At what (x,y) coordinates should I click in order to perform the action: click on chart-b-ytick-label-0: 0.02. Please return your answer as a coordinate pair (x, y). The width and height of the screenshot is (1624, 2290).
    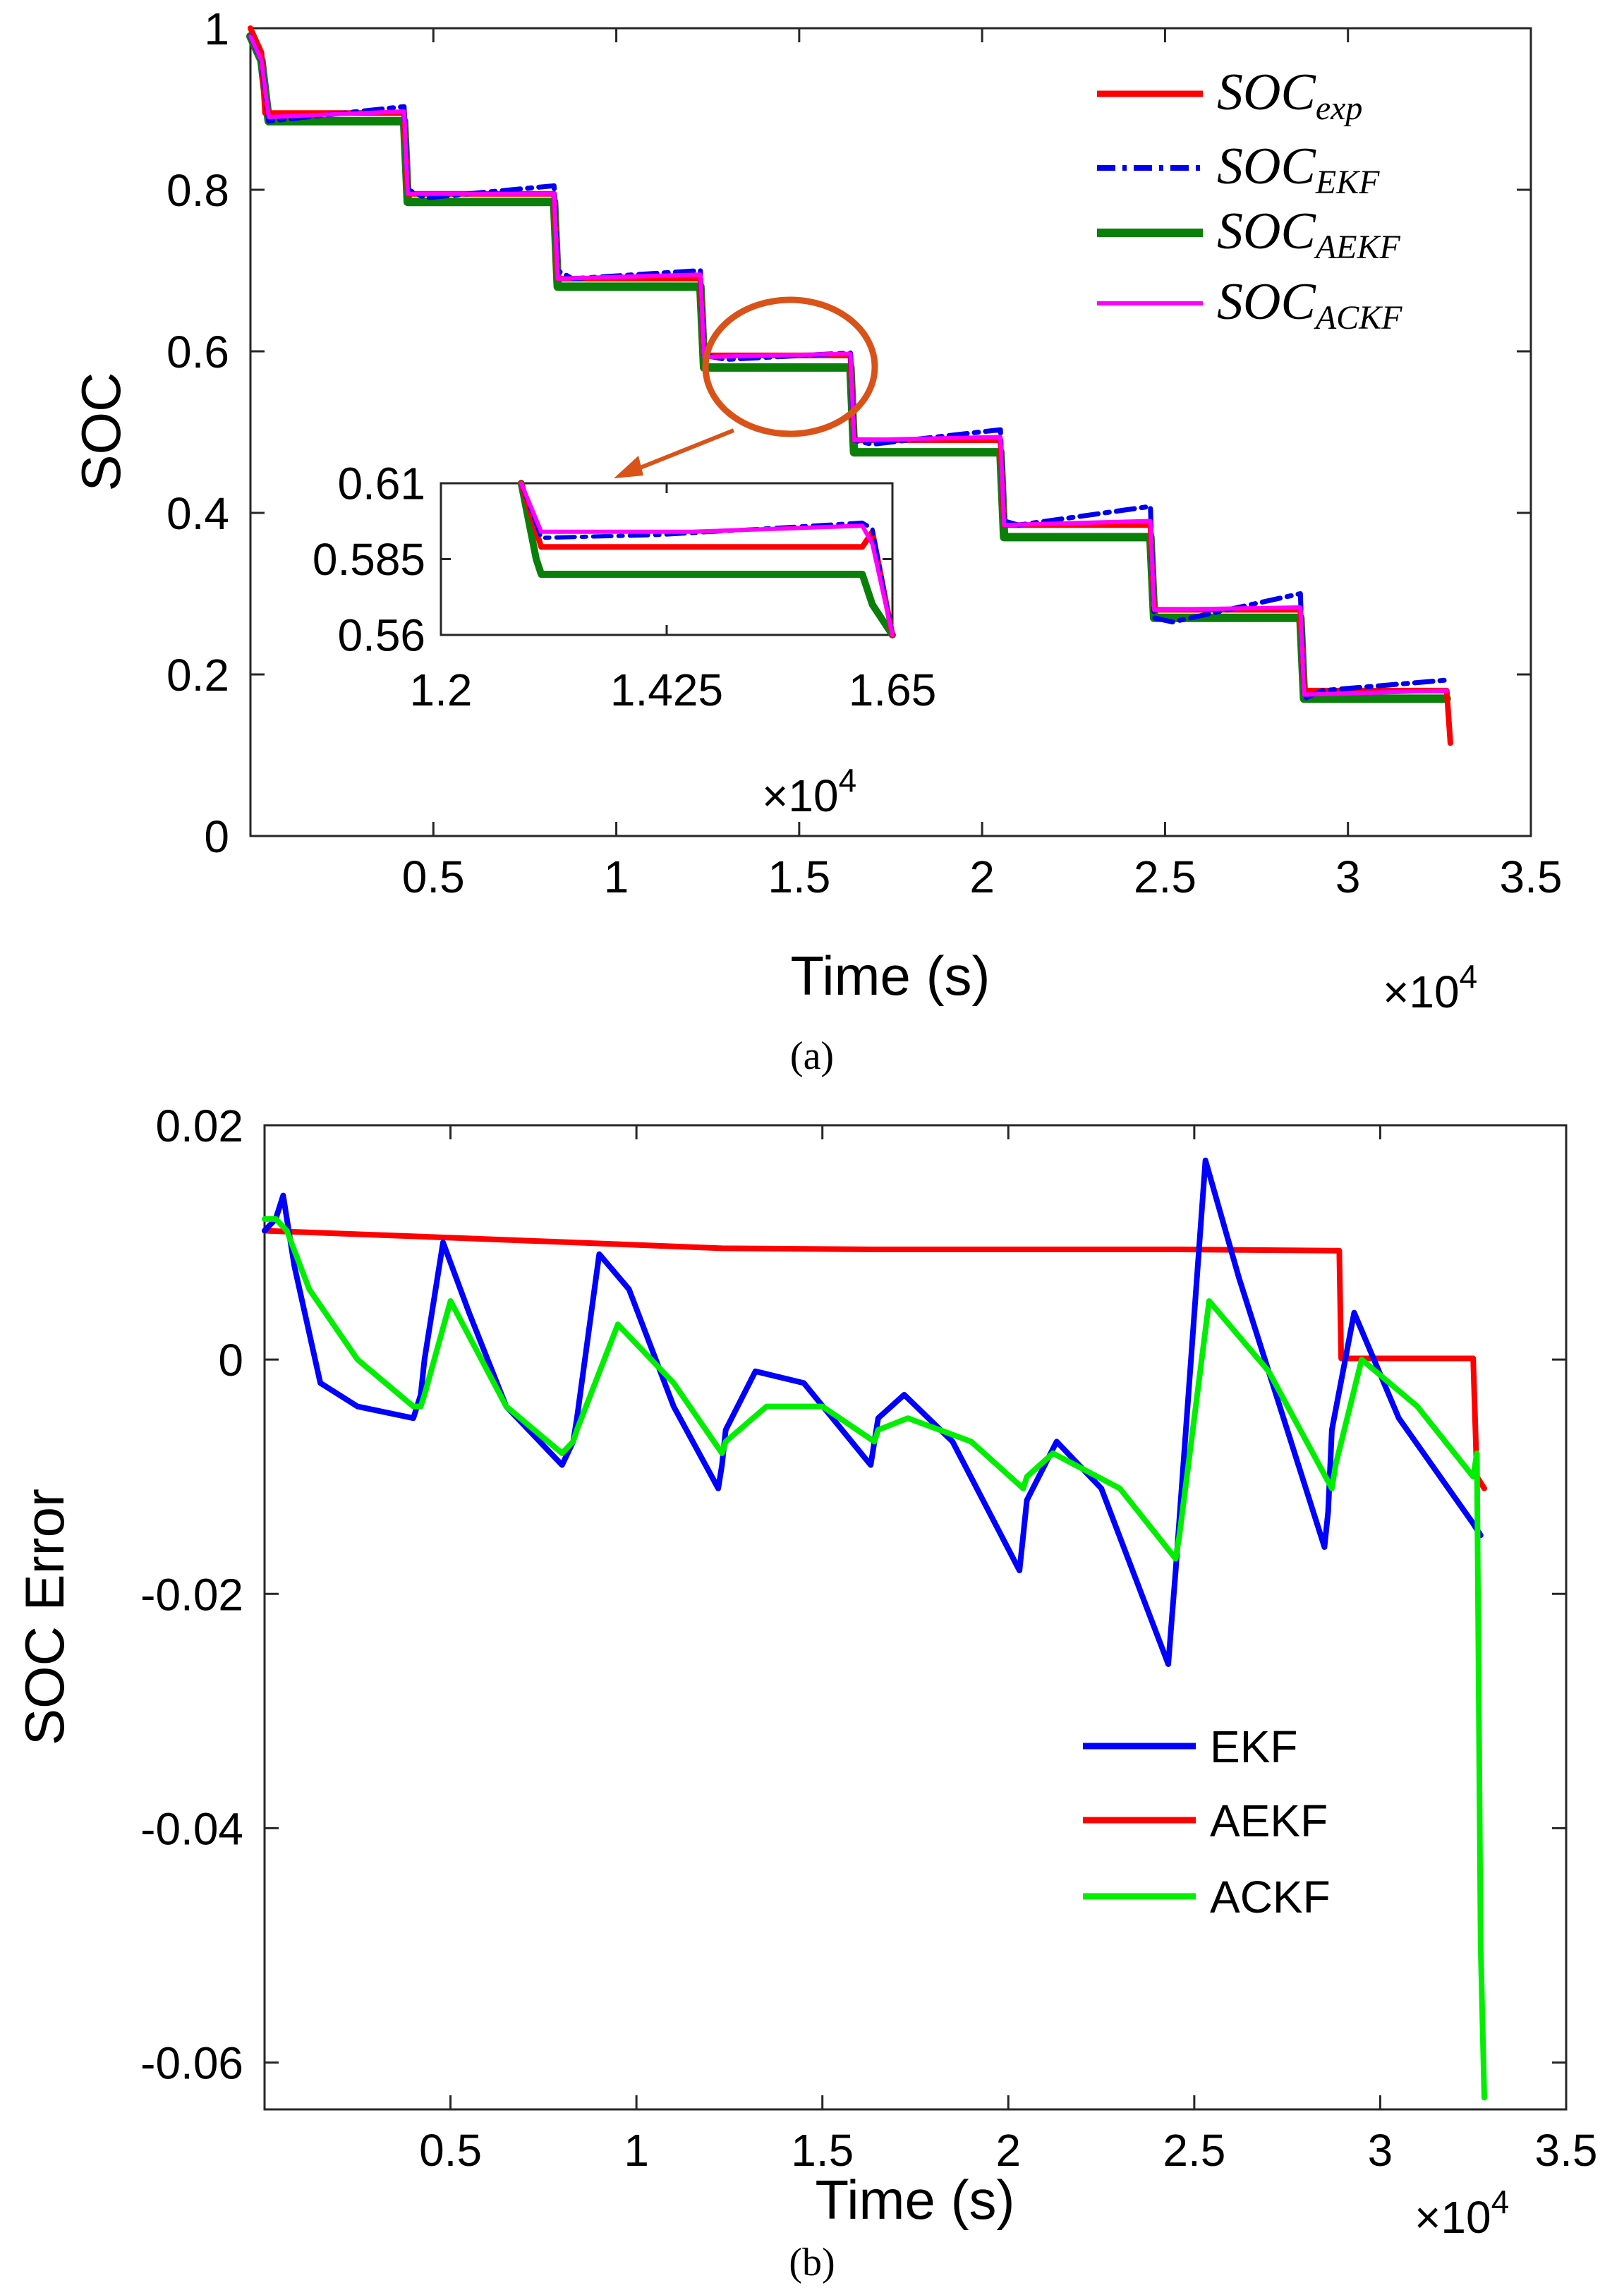
    Looking at the image, I should click on (199, 1126).